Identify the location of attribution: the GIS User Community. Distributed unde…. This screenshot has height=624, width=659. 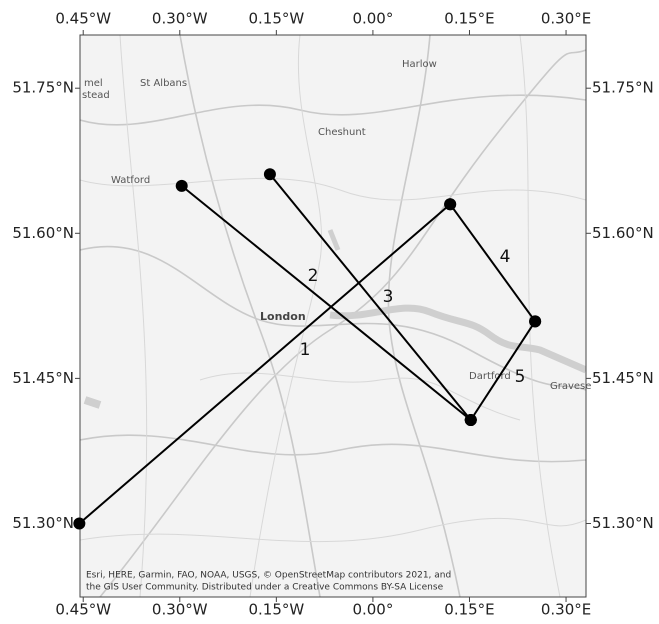
(265, 588).